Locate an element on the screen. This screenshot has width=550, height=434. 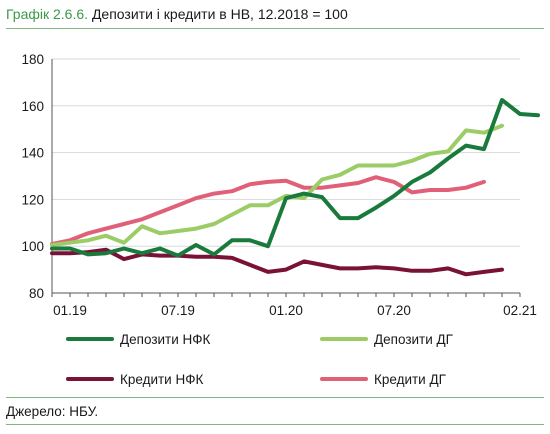
legend-label: Кредити НФК is located at coordinates (161, 379).